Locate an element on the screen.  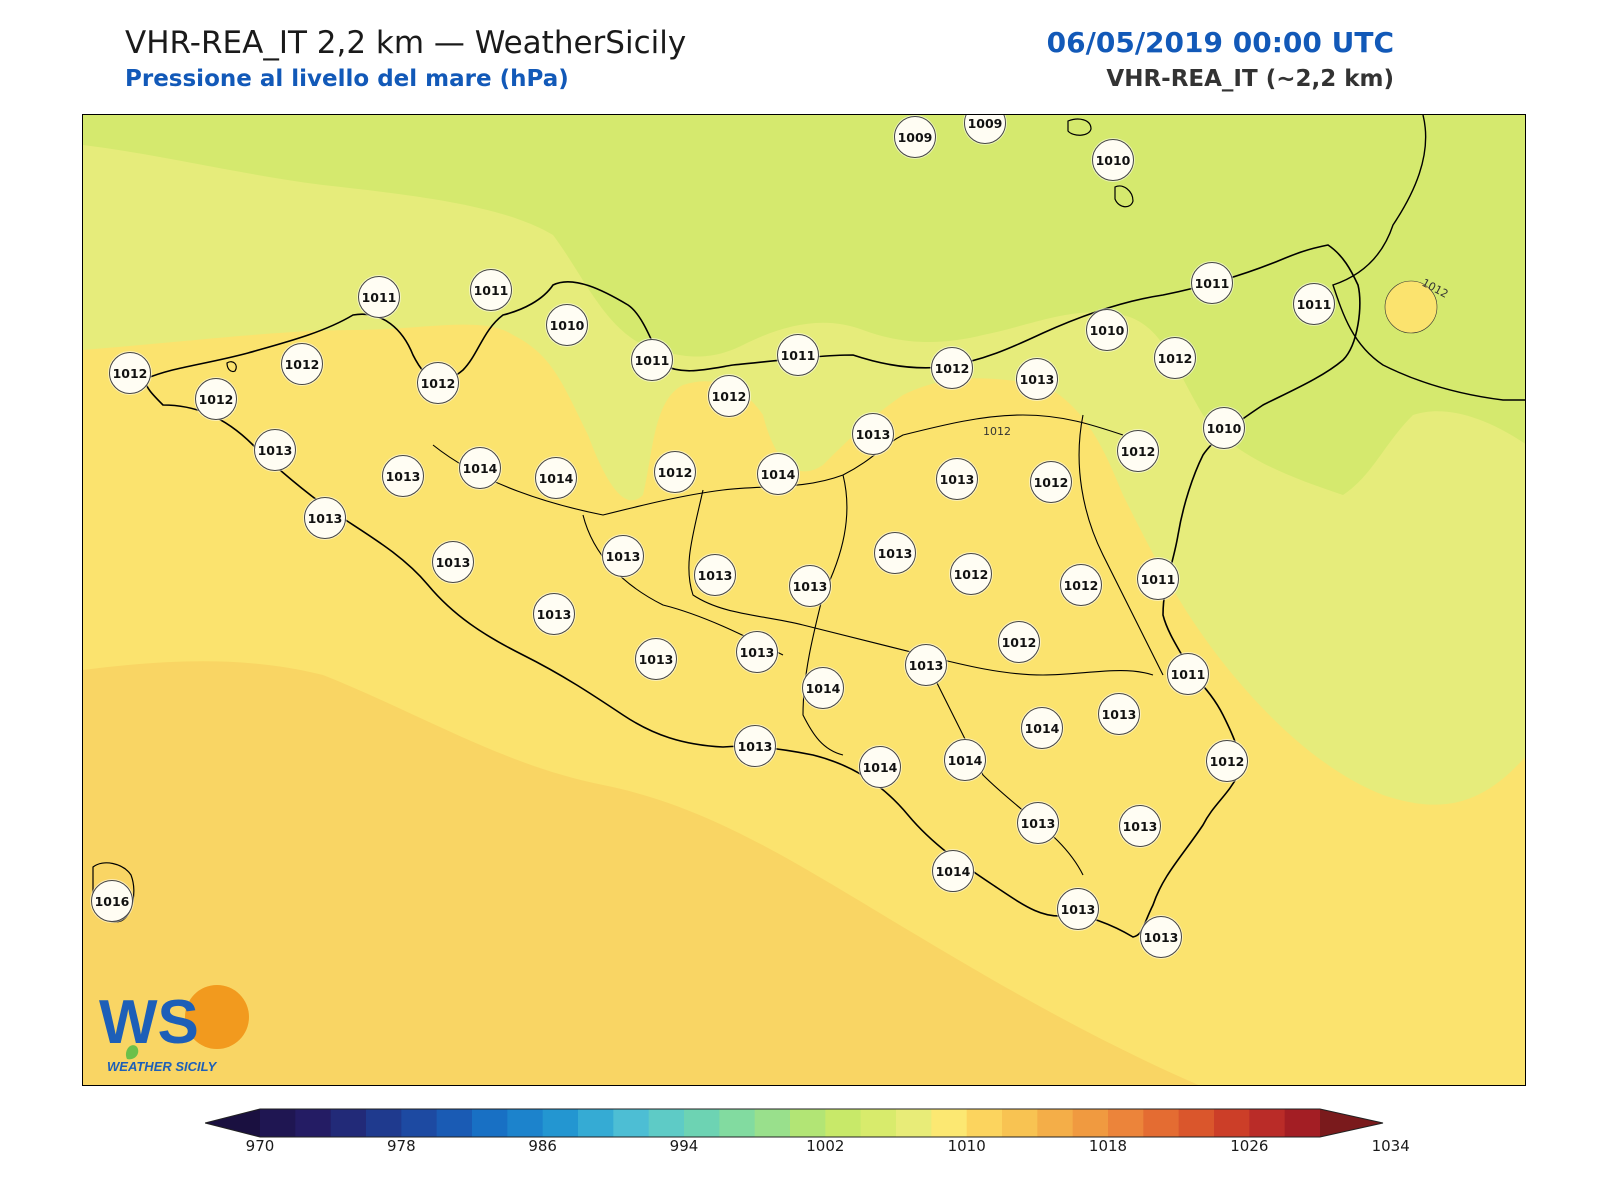
logo-text: WEATHER SICILY is located at coordinates (162, 1066).